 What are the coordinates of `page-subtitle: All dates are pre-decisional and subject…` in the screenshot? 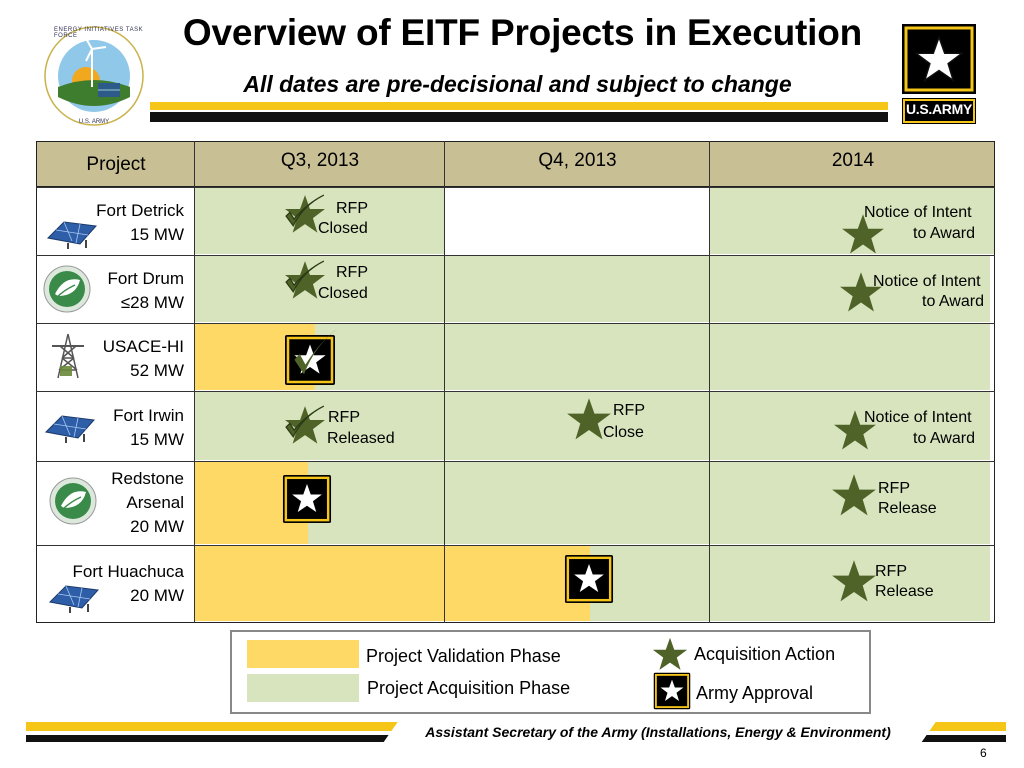 It's located at (517, 84).